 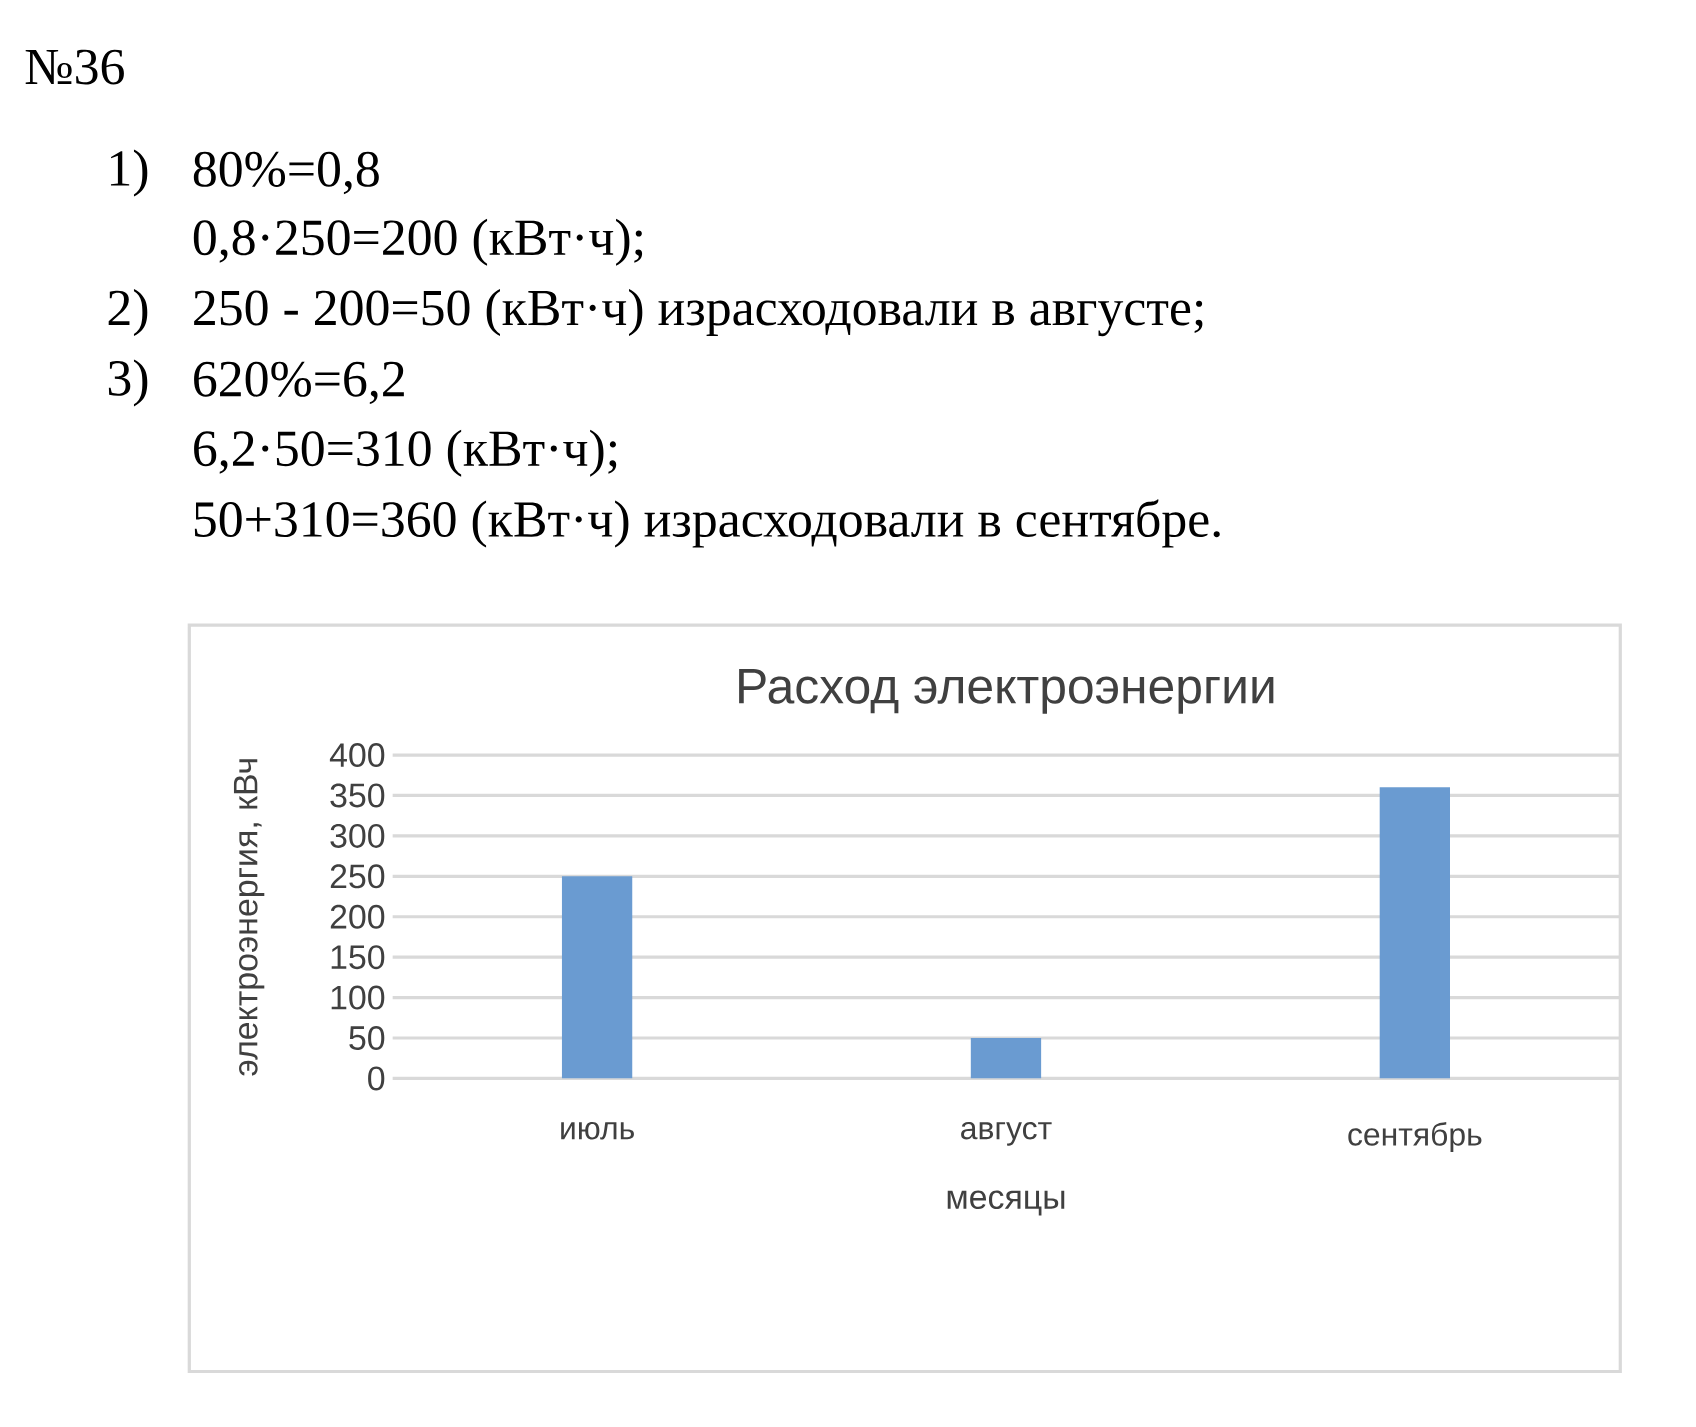 What do you see at coordinates (1006, 1134) in the screenshot?
I see `x-tick-label: август` at bounding box center [1006, 1134].